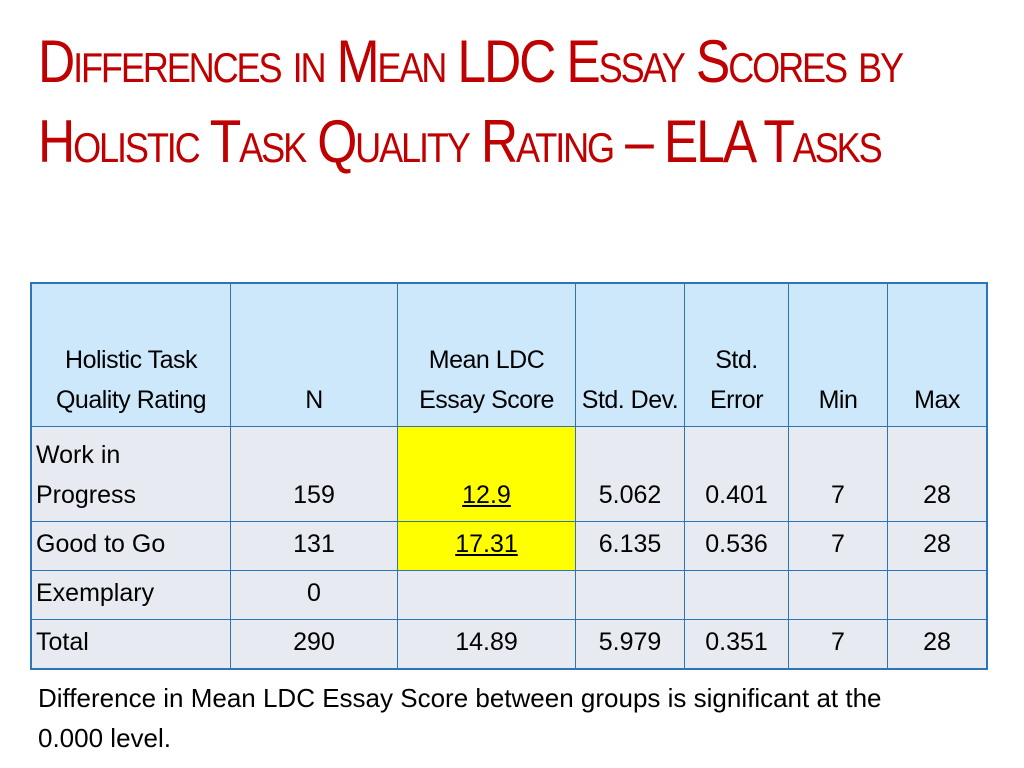  I want to click on header-cell: Max, so click(937, 354).